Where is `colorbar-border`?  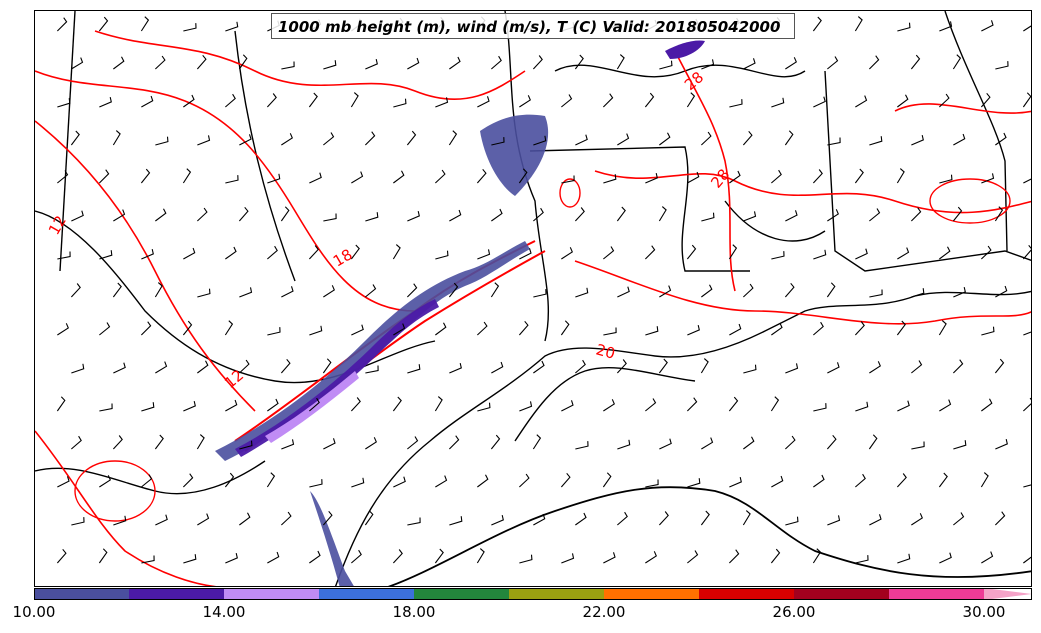 colorbar-border is located at coordinates (533, 594).